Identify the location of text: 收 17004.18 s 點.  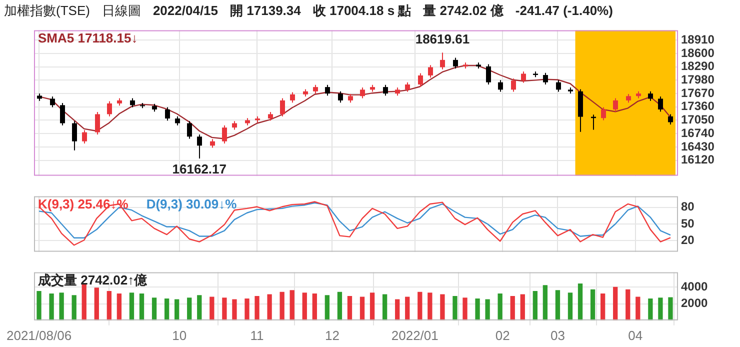
(362, 10).